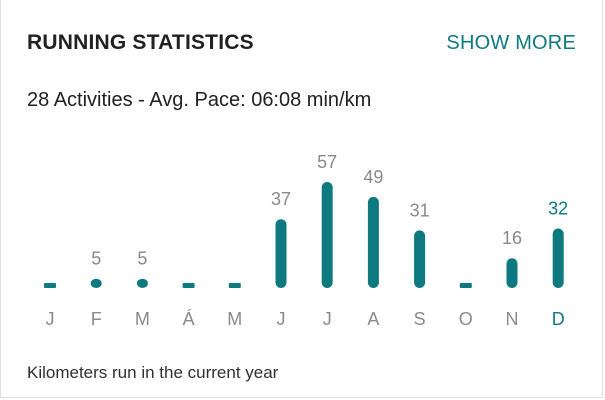  What do you see at coordinates (558, 208) in the screenshot?
I see `bar-value-label: 32` at bounding box center [558, 208].